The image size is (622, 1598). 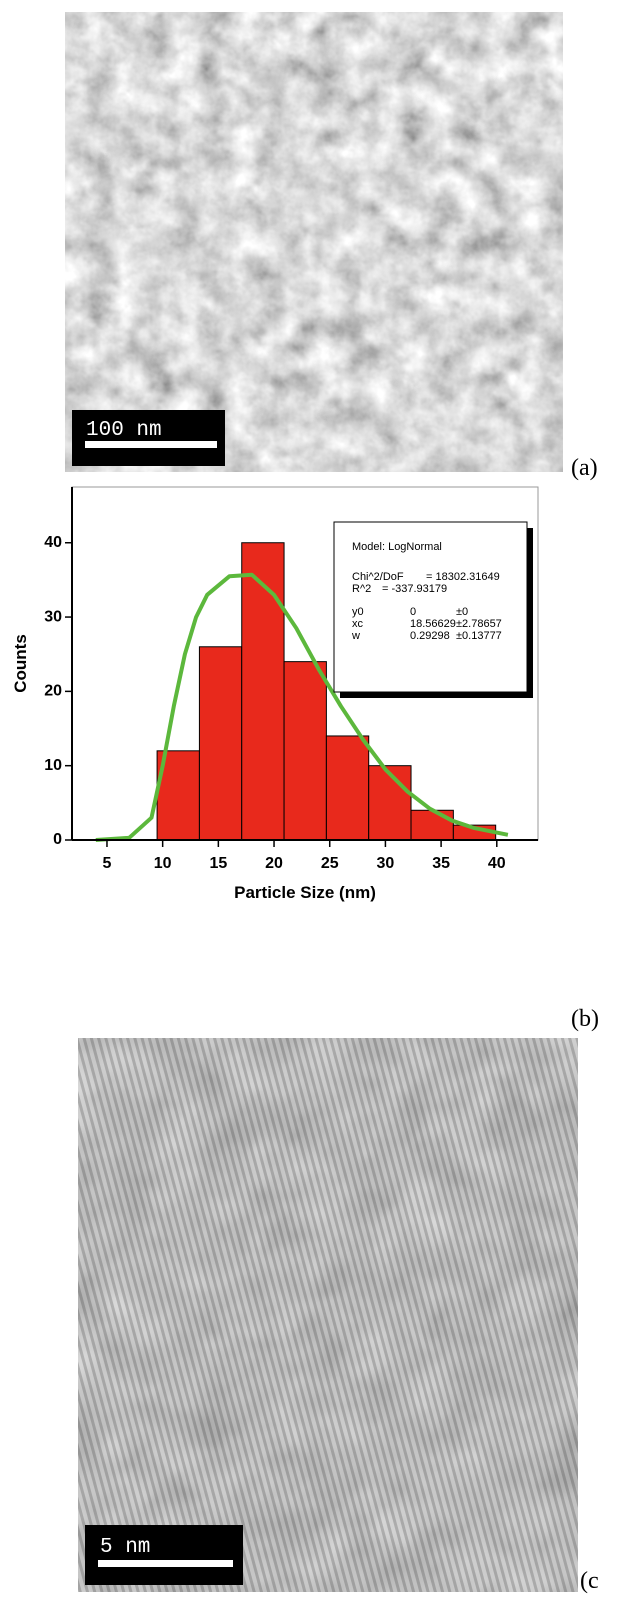 I want to click on y-tick-label: 30, so click(x=53, y=616).